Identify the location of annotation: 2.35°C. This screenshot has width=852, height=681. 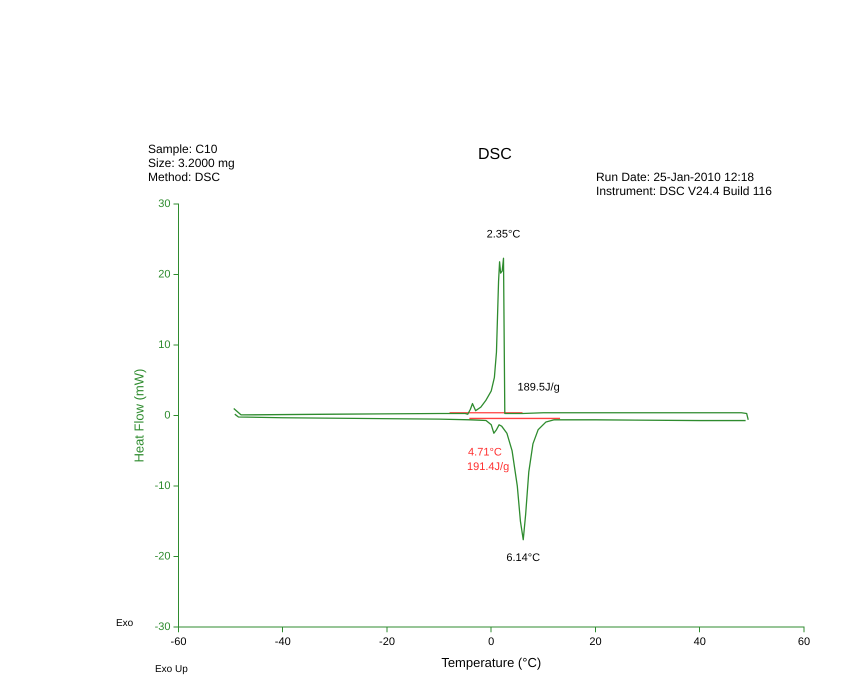
(503, 234).